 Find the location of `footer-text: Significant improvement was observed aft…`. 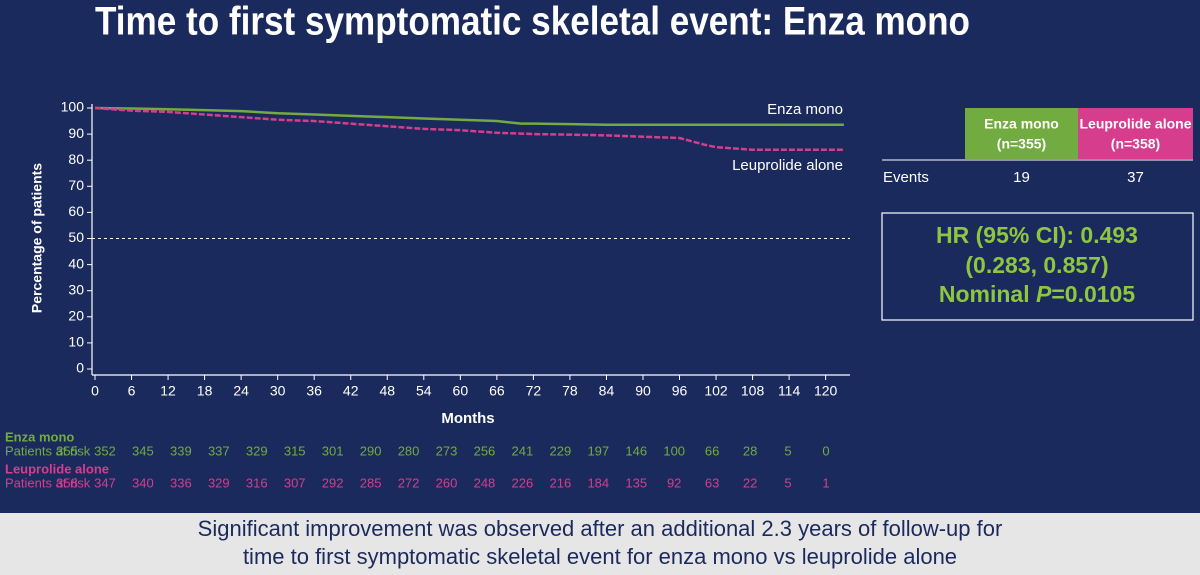

footer-text: Significant improvement was observed aft… is located at coordinates (600, 528).